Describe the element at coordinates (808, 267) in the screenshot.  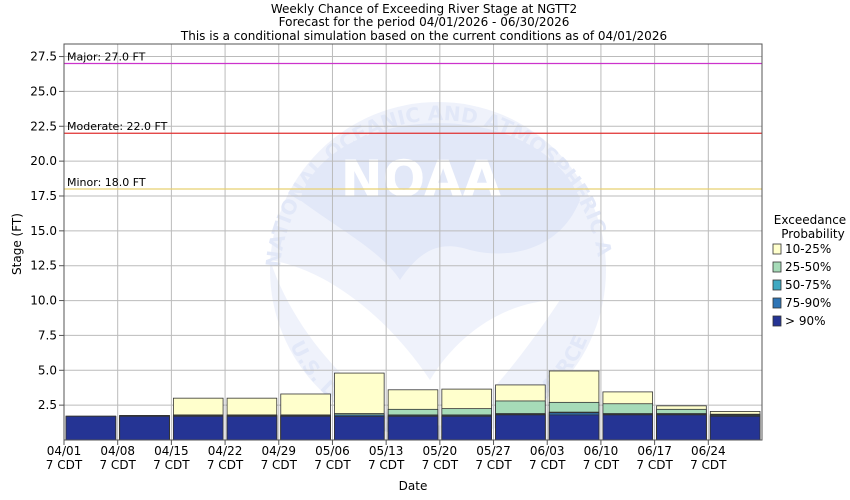
I see `legend-label: 25-50%` at that location.